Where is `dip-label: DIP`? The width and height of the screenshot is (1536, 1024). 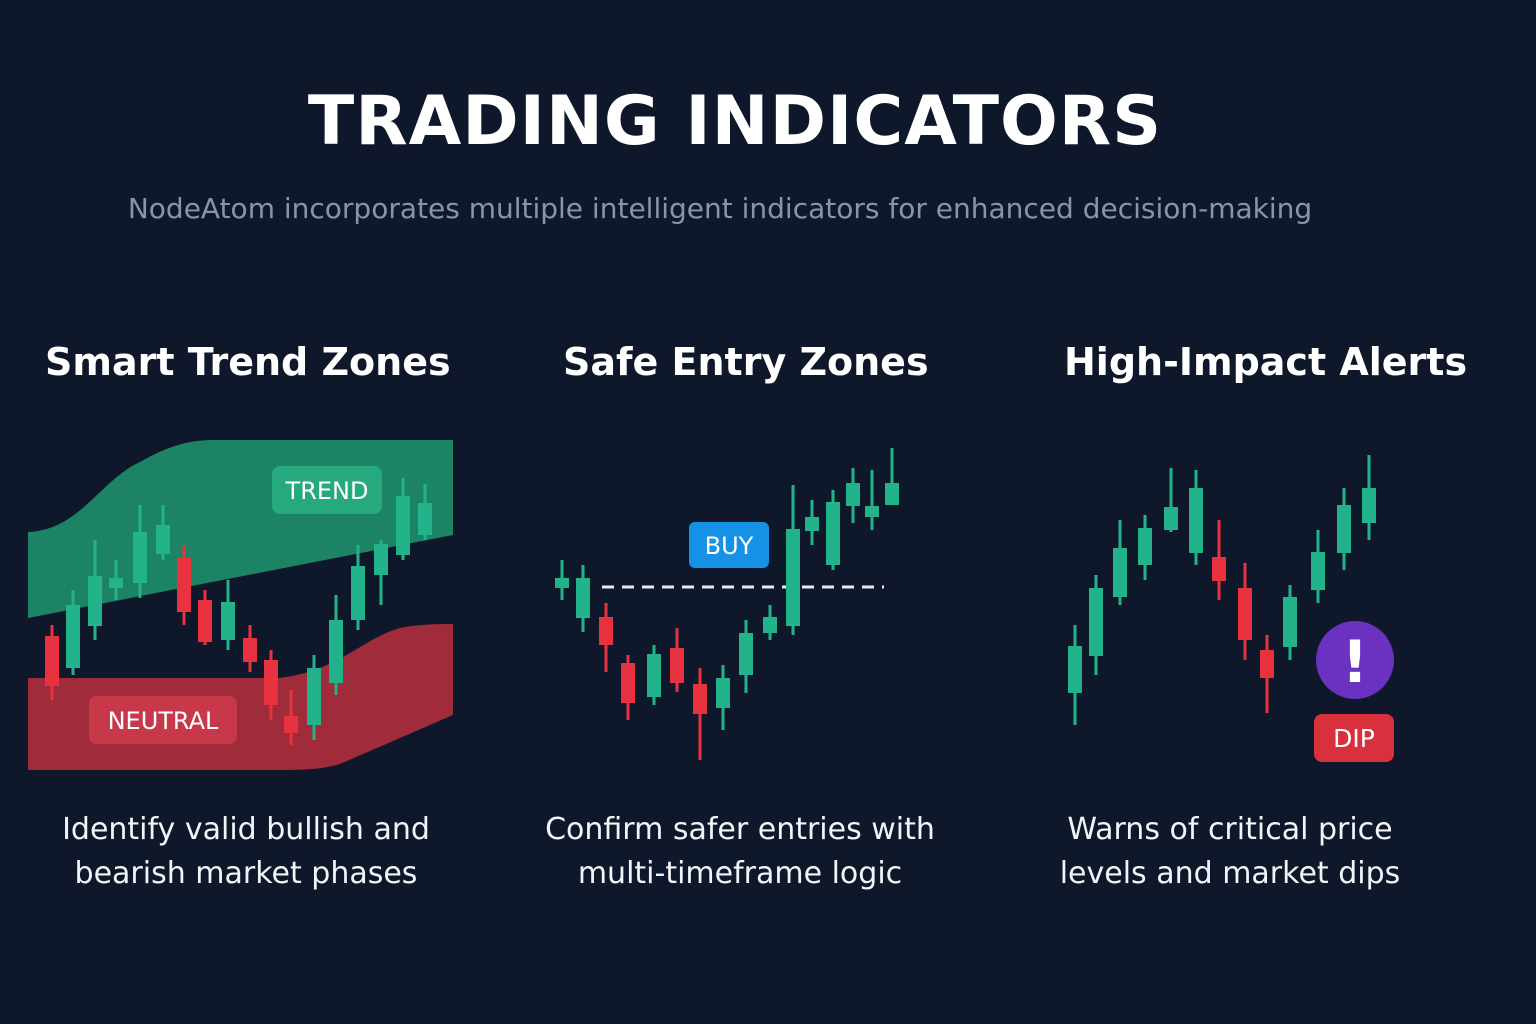 dip-label: DIP is located at coordinates (1354, 738).